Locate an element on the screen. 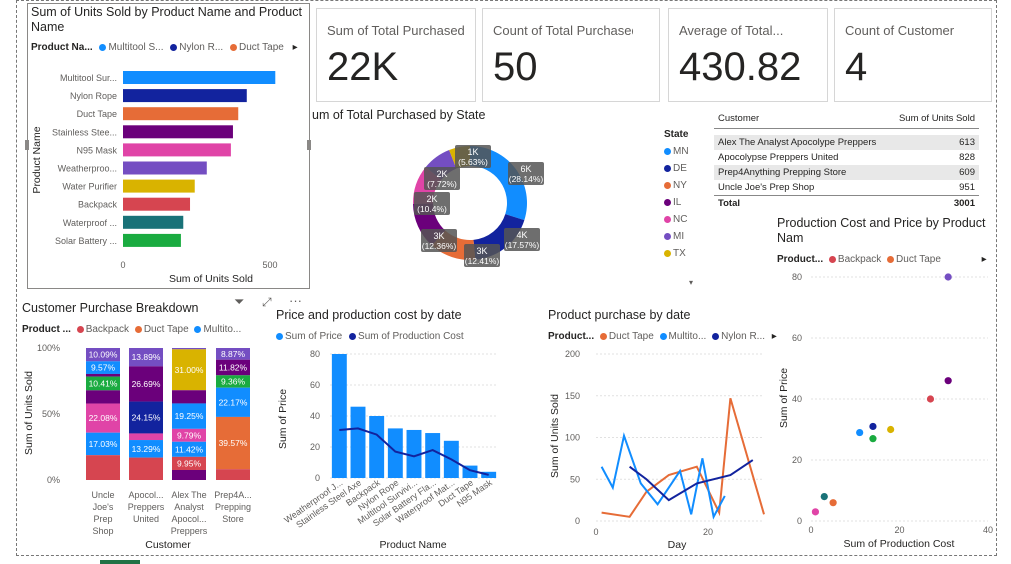  stacked-category-label: Store is located at coordinates (233, 519).